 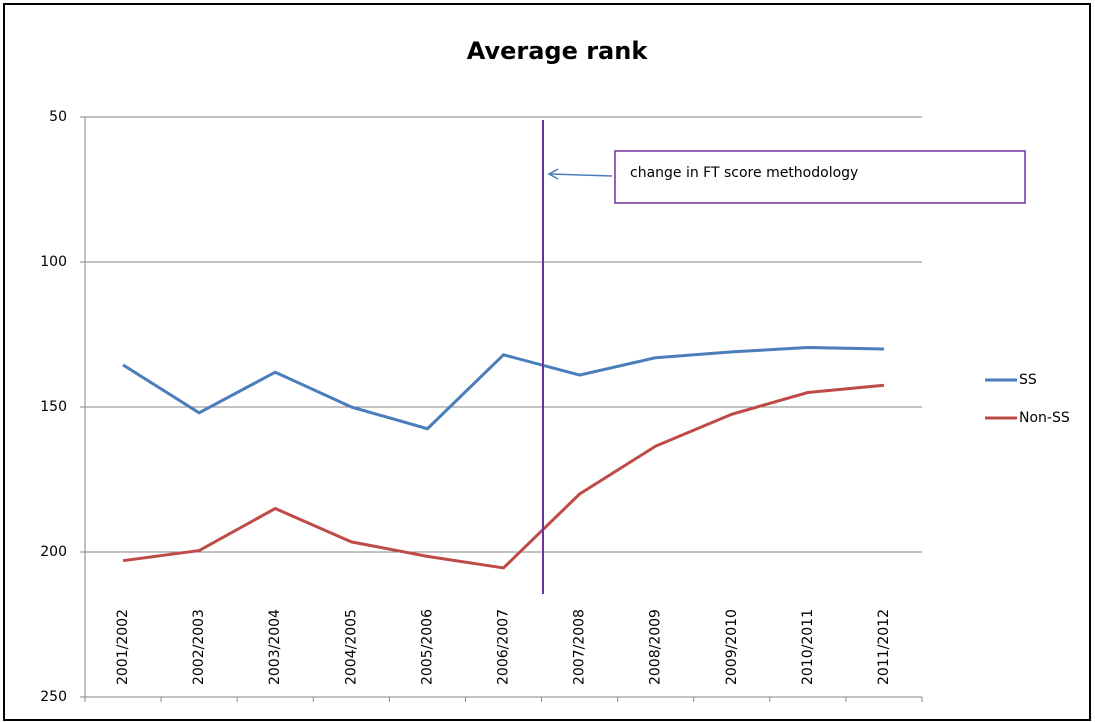 What do you see at coordinates (351, 647) in the screenshot?
I see `x-tick-label: 2004/2005` at bounding box center [351, 647].